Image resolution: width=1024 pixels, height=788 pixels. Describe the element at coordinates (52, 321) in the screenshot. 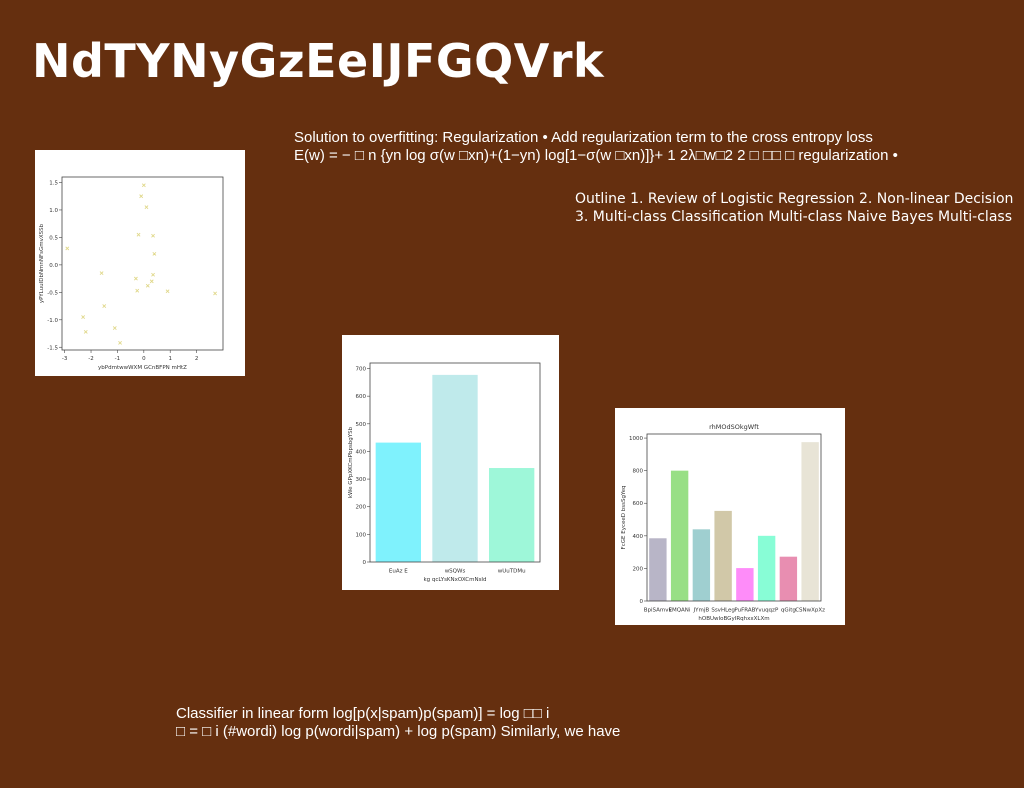

I see `y-tick-label: -1.0` at that location.